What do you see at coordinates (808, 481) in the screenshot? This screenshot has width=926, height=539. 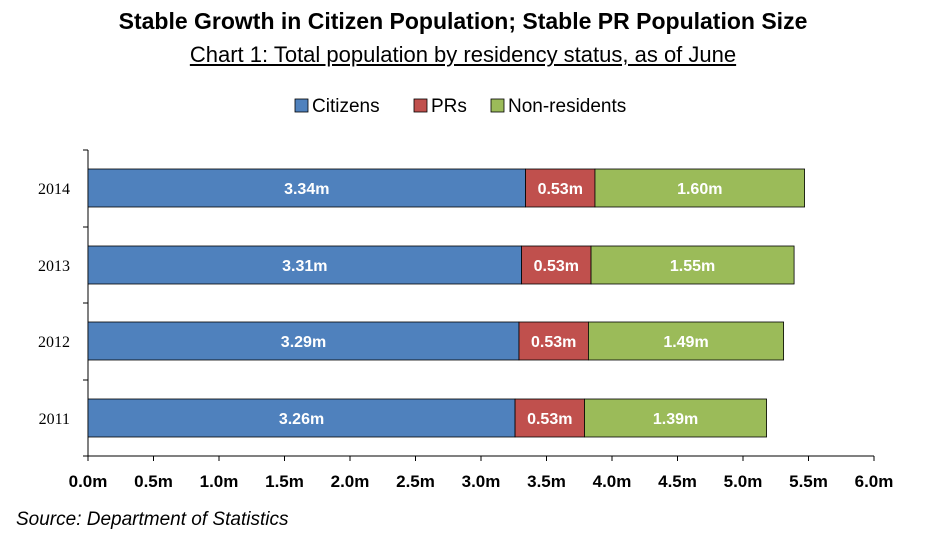 I see `x-tick-label: 5.5m` at bounding box center [808, 481].